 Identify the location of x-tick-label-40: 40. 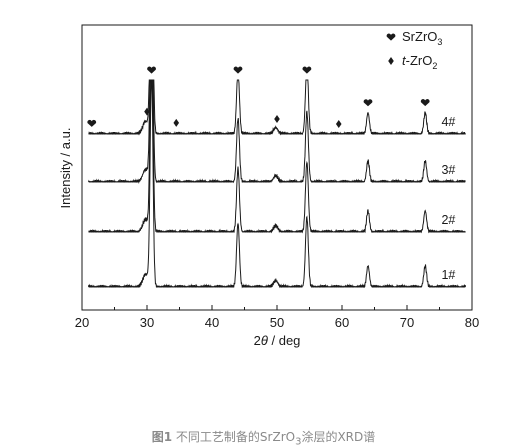
(212, 322).